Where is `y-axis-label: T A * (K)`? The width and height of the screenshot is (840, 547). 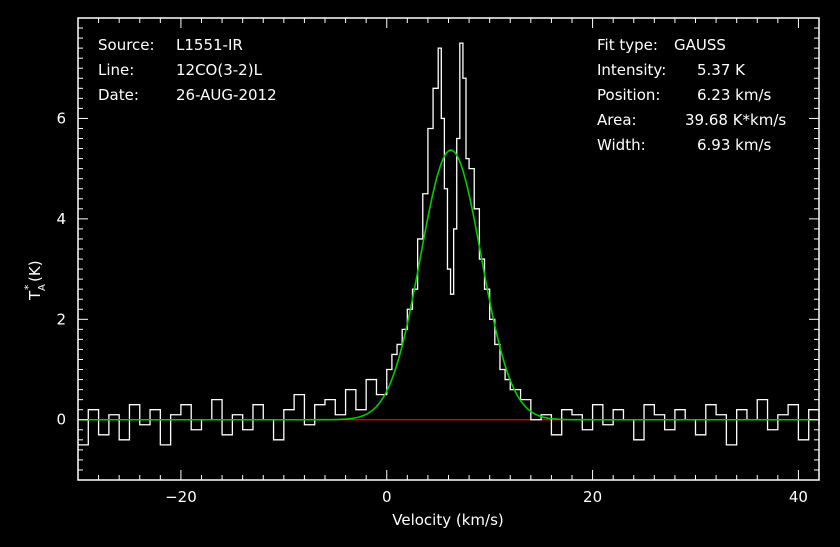
y-axis-label: T A * (K) is located at coordinates (35, 280).